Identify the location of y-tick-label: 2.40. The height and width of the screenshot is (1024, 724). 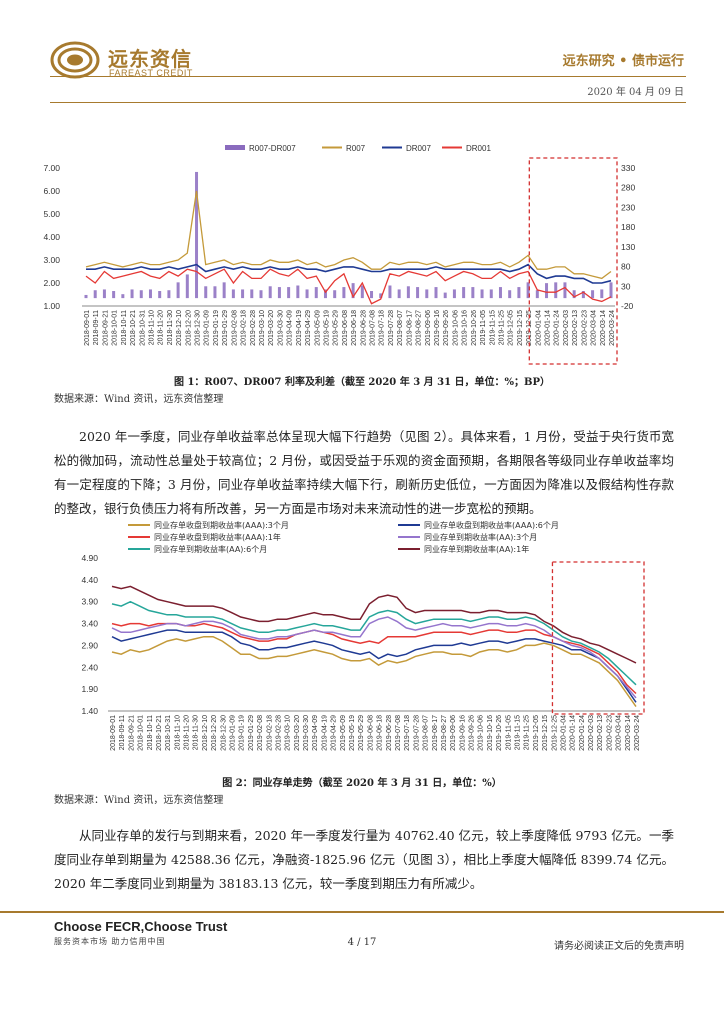
(89, 667).